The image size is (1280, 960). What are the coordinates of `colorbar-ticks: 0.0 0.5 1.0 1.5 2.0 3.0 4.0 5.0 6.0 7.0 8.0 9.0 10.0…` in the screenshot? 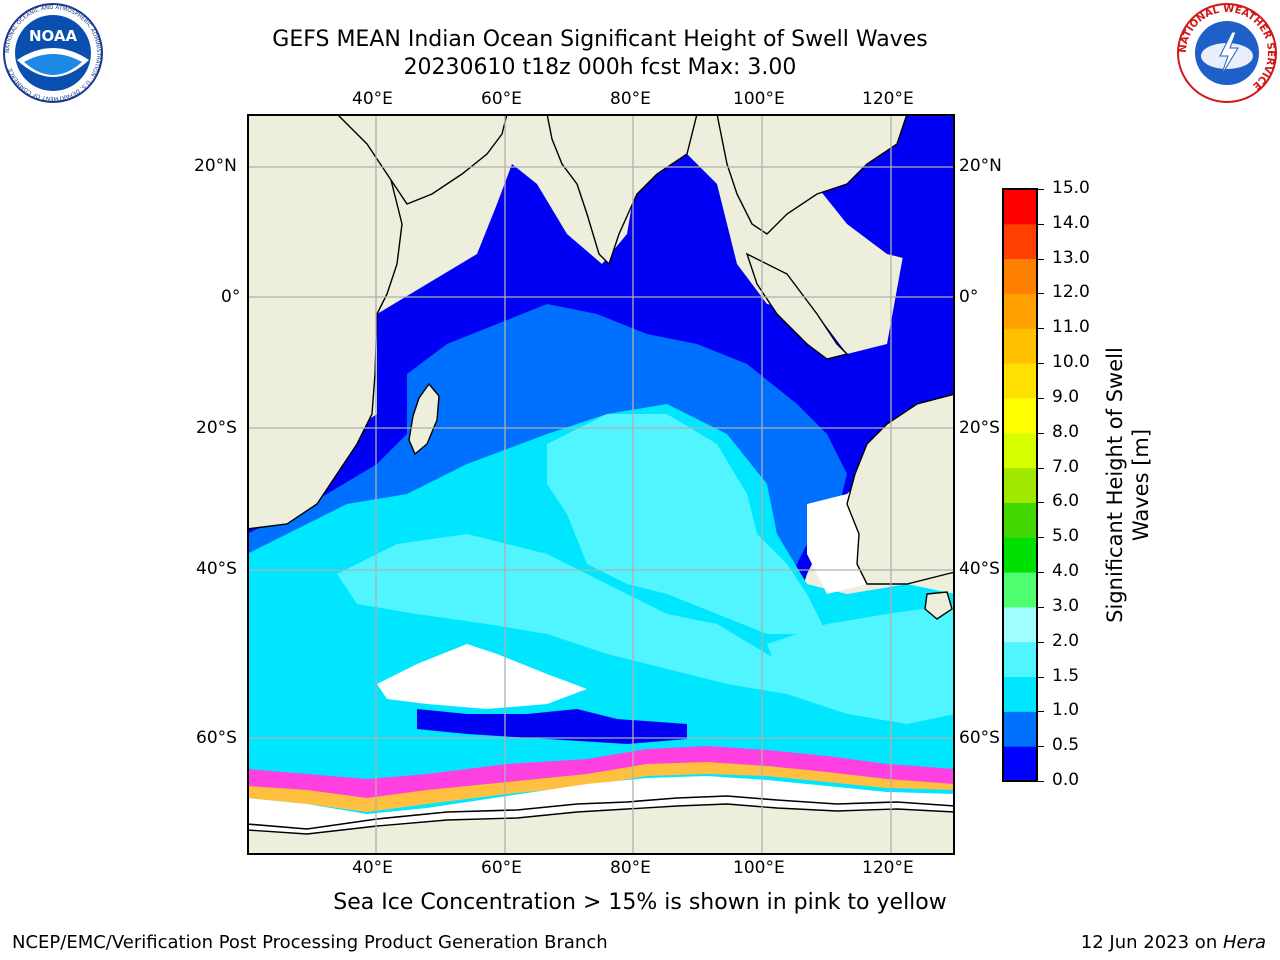 It's located at (1075, 484).